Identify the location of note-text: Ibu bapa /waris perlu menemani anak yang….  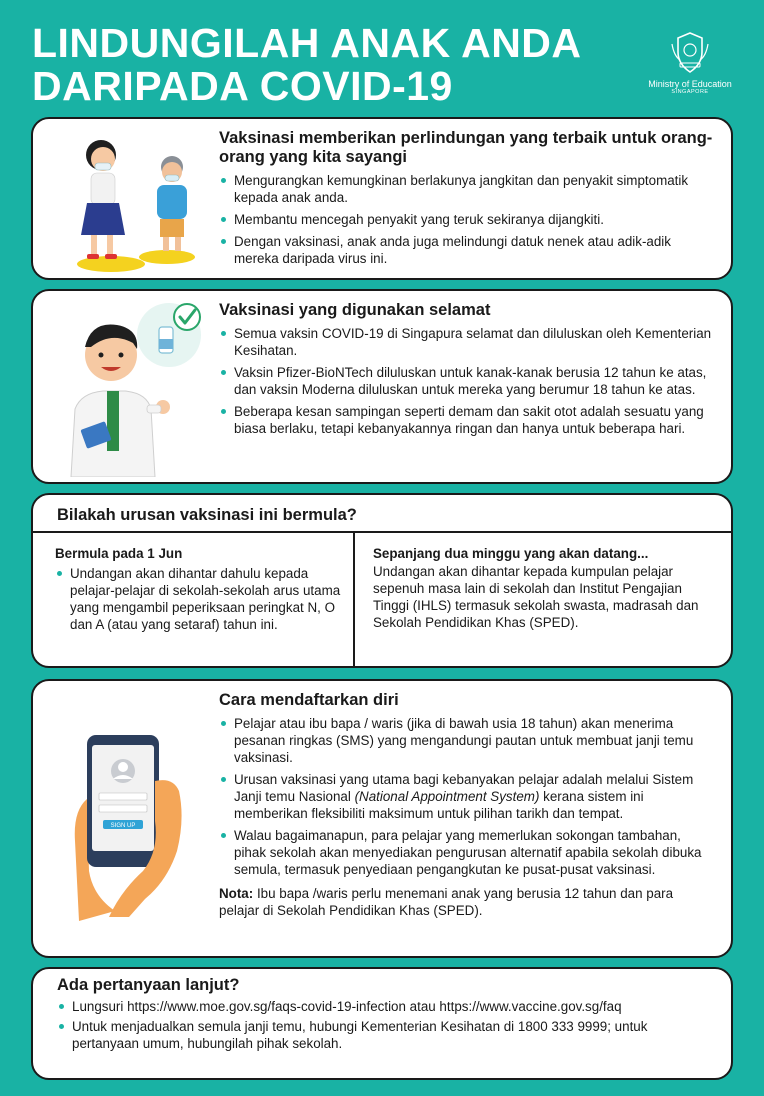
(446, 902).